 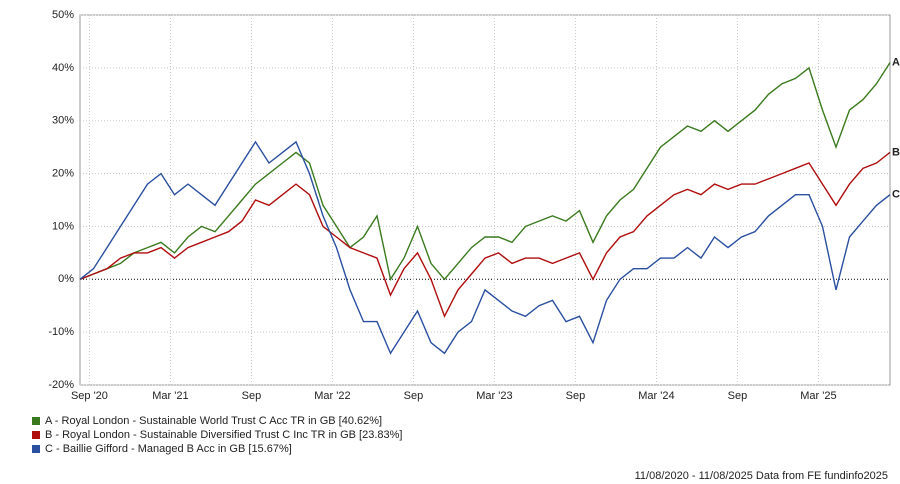 What do you see at coordinates (63, 226) in the screenshot?
I see `y-tick-label: 10%` at bounding box center [63, 226].